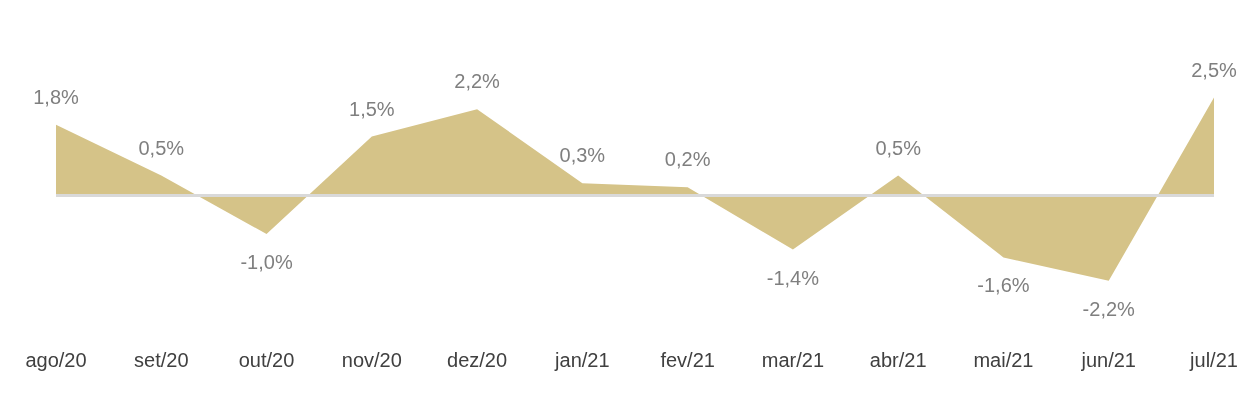 The image size is (1249, 400). Describe the element at coordinates (266, 262) in the screenshot. I see `data-label: -1,0%` at that location.